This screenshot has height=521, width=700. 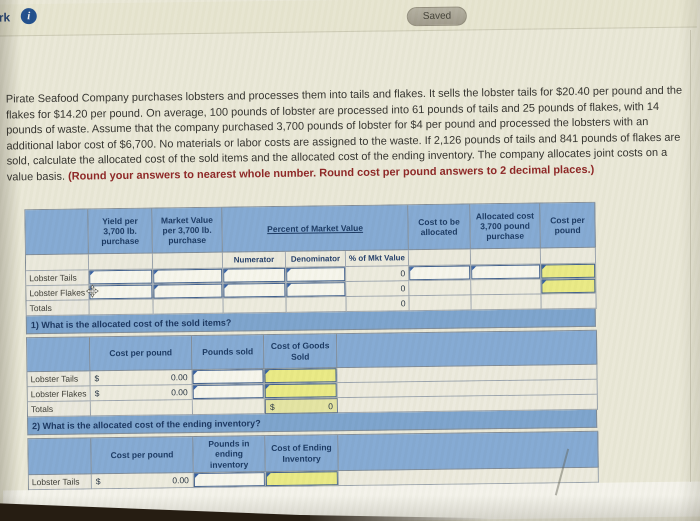 What do you see at coordinates (439, 227) in the screenshot?
I see `column-header-cost-to-be-allocated: Cost to be allocated` at bounding box center [439, 227].